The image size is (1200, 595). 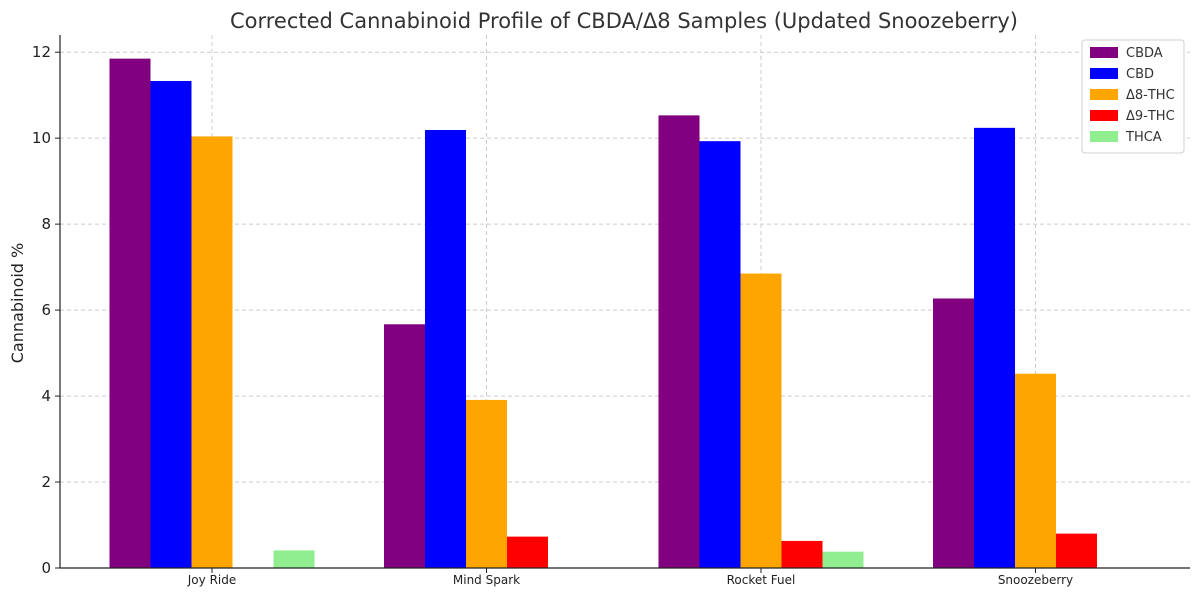 I want to click on x-tick-label: Joy Ride, so click(x=211, y=580).